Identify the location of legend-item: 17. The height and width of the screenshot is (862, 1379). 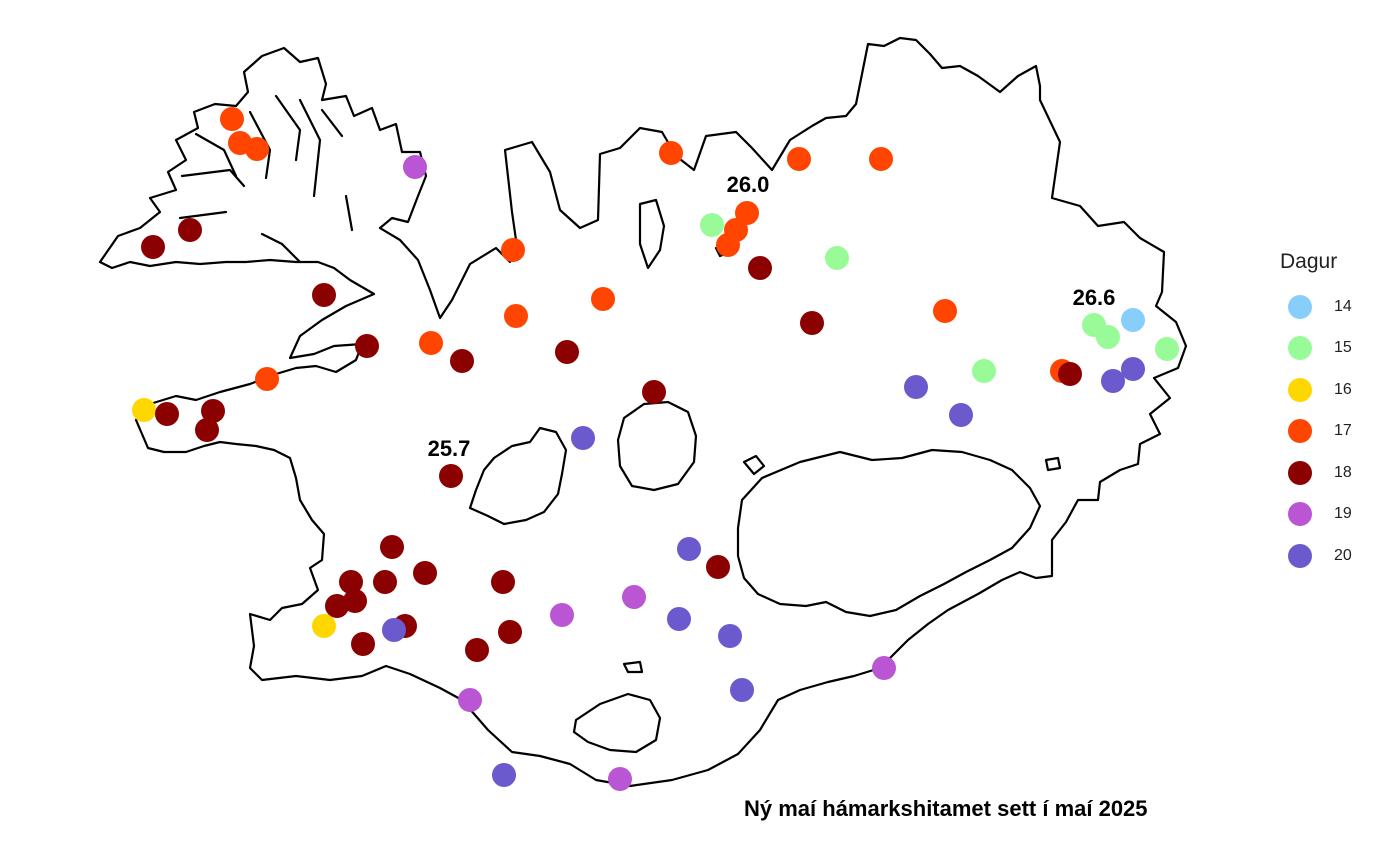
(1325, 432).